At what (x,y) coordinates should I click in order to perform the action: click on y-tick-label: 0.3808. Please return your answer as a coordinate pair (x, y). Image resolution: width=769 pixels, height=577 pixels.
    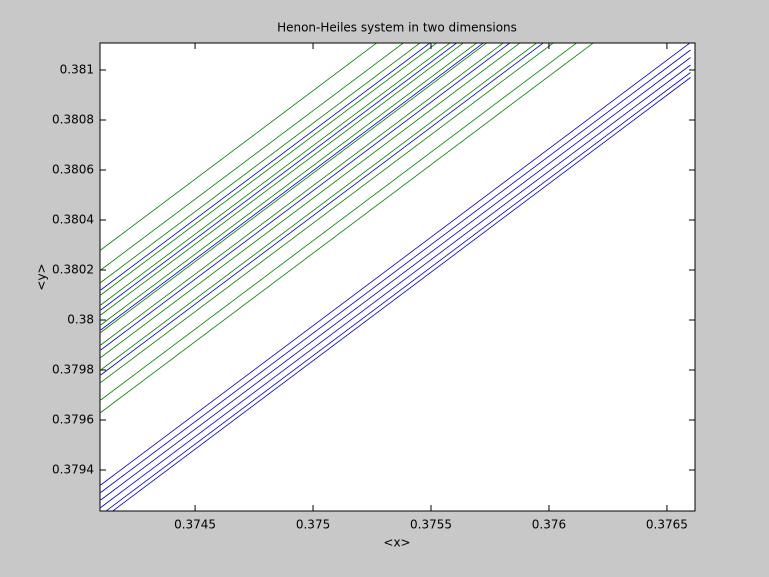
    Looking at the image, I should click on (73, 120).